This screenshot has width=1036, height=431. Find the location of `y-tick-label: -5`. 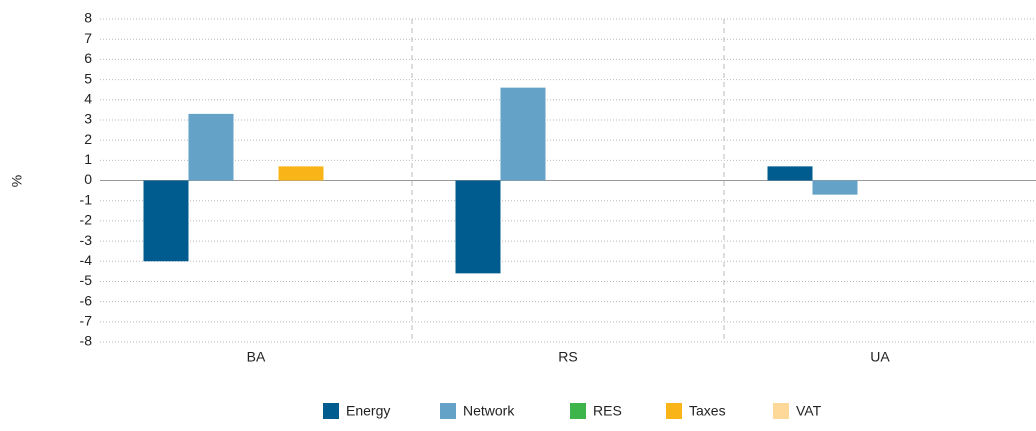

y-tick-label: -5 is located at coordinates (86, 280).